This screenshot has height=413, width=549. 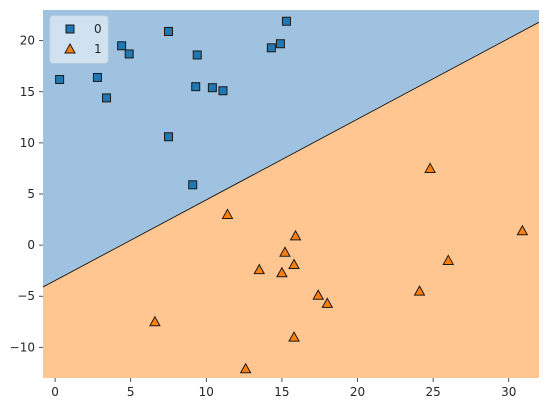 I want to click on legend-label-0: 0, so click(x=98, y=29).